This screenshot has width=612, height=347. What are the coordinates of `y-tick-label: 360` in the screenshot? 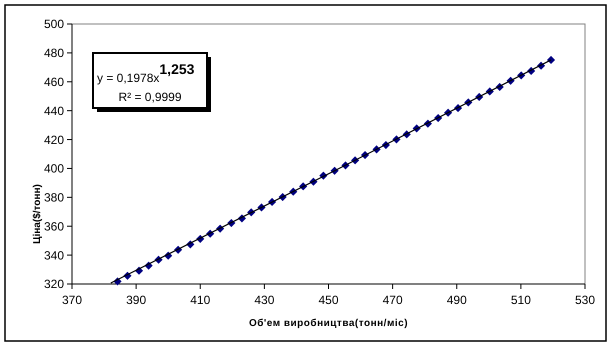 It's located at (54, 226).